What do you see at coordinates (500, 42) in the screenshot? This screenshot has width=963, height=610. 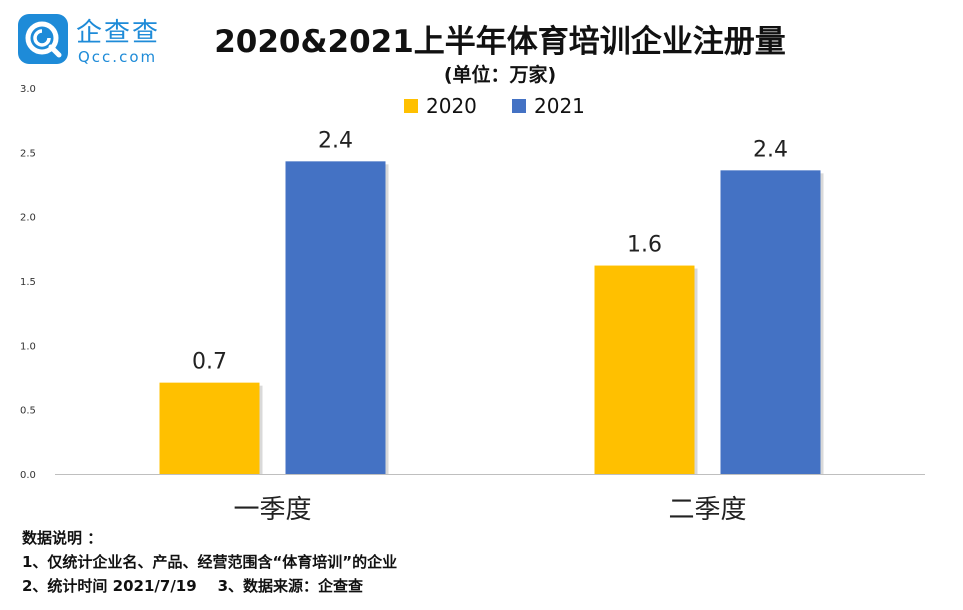 I see `chart-title: 2020&2021上半年体育培训企业注册量` at bounding box center [500, 42].